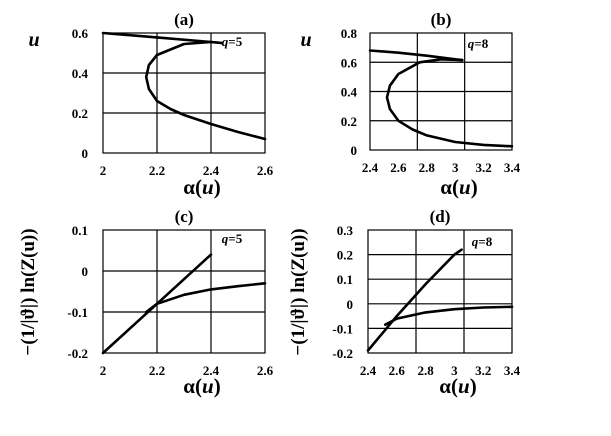 The width and height of the screenshot is (611, 436). What do you see at coordinates (441, 19) in the screenshot?
I see `panel-label: (b)` at bounding box center [441, 19].